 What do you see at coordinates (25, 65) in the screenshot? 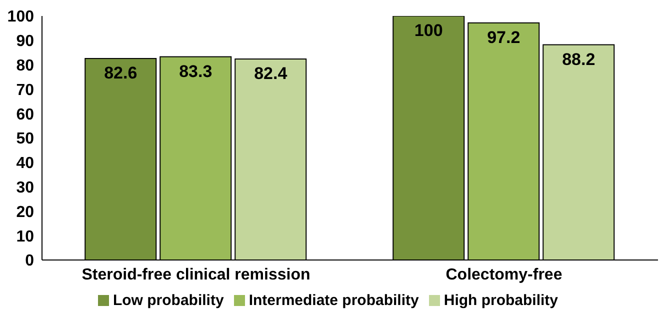
I see `y-tick-label: 80` at bounding box center [25, 65].